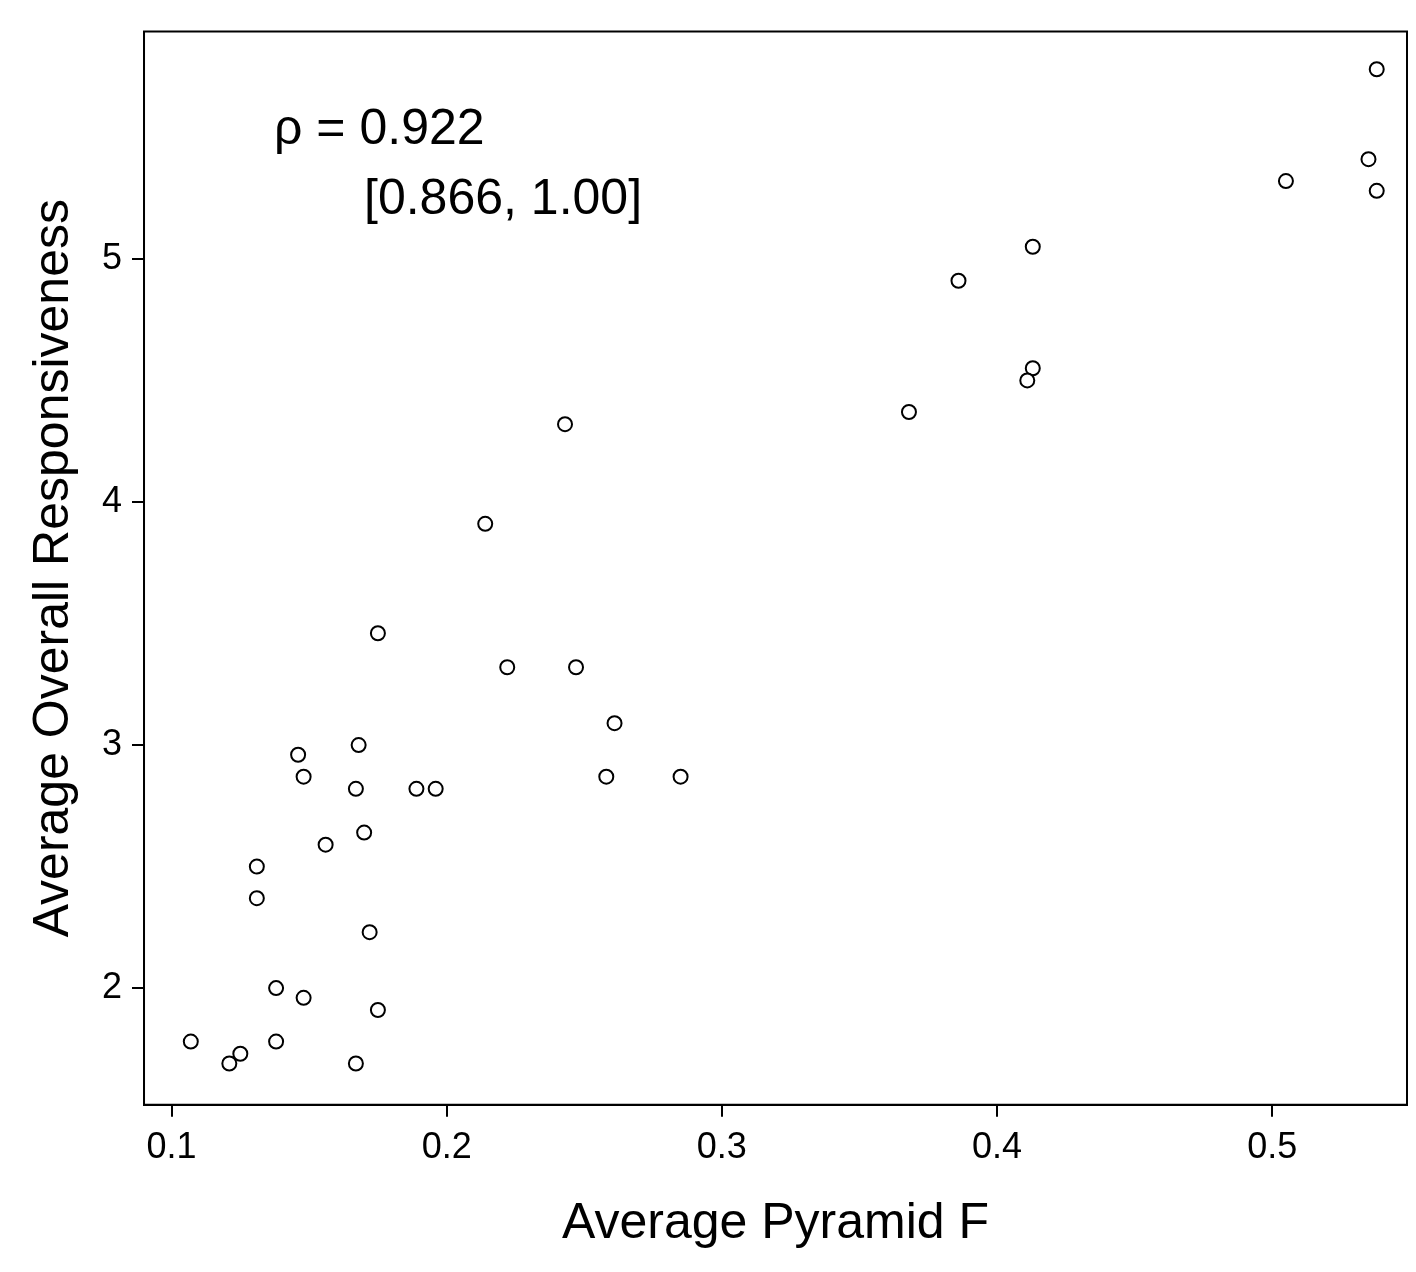  What do you see at coordinates (171, 1146) in the screenshot?
I see `x-tick-label: 0.1` at bounding box center [171, 1146].